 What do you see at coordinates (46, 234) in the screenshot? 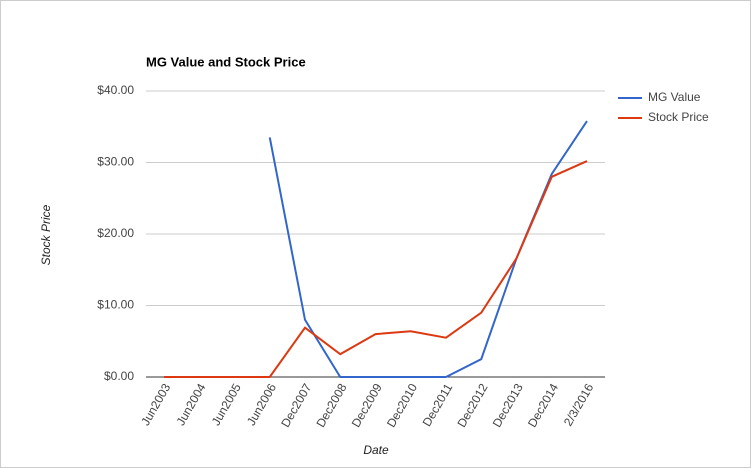
I see `y-axis-title: Stock Price` at bounding box center [46, 234].